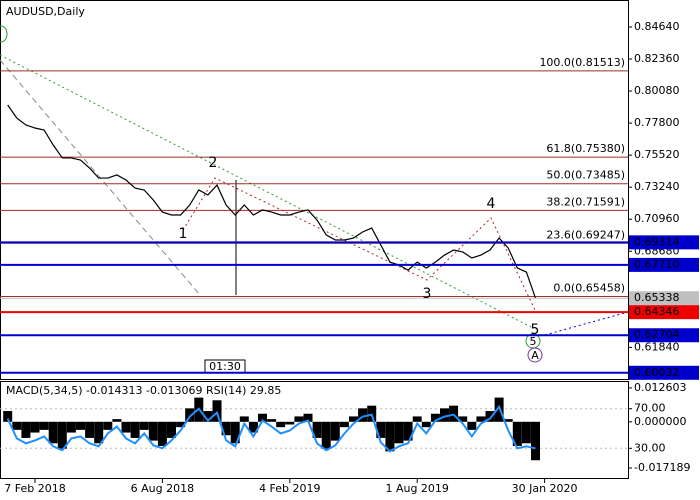  I want to click on y-tick-label: 0.70960, so click(657, 218).